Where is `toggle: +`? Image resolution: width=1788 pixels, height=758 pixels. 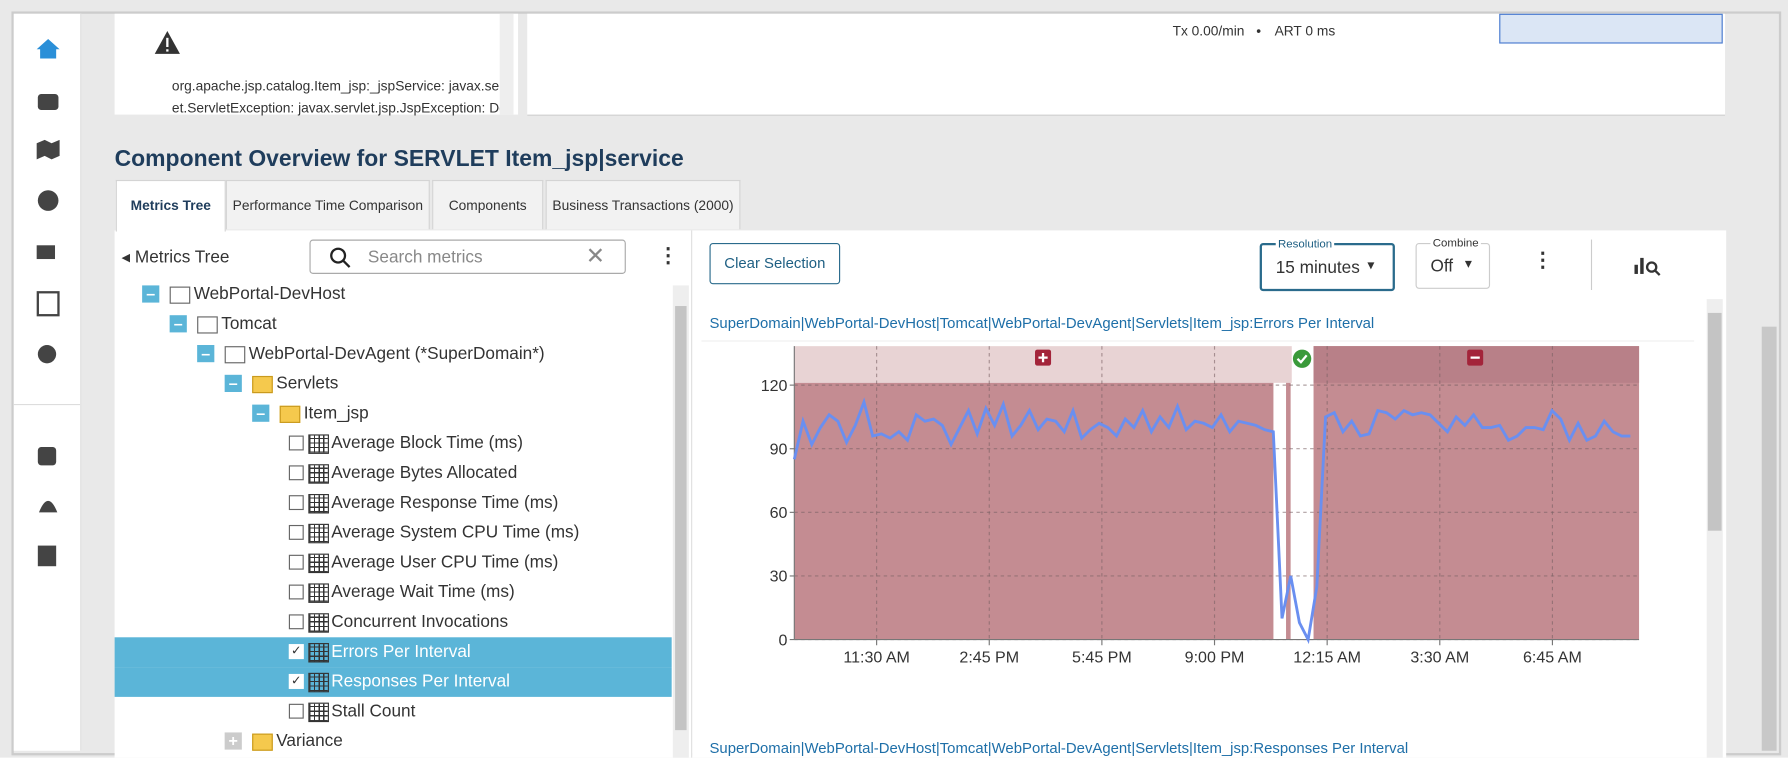 toggle: + is located at coordinates (233, 741).